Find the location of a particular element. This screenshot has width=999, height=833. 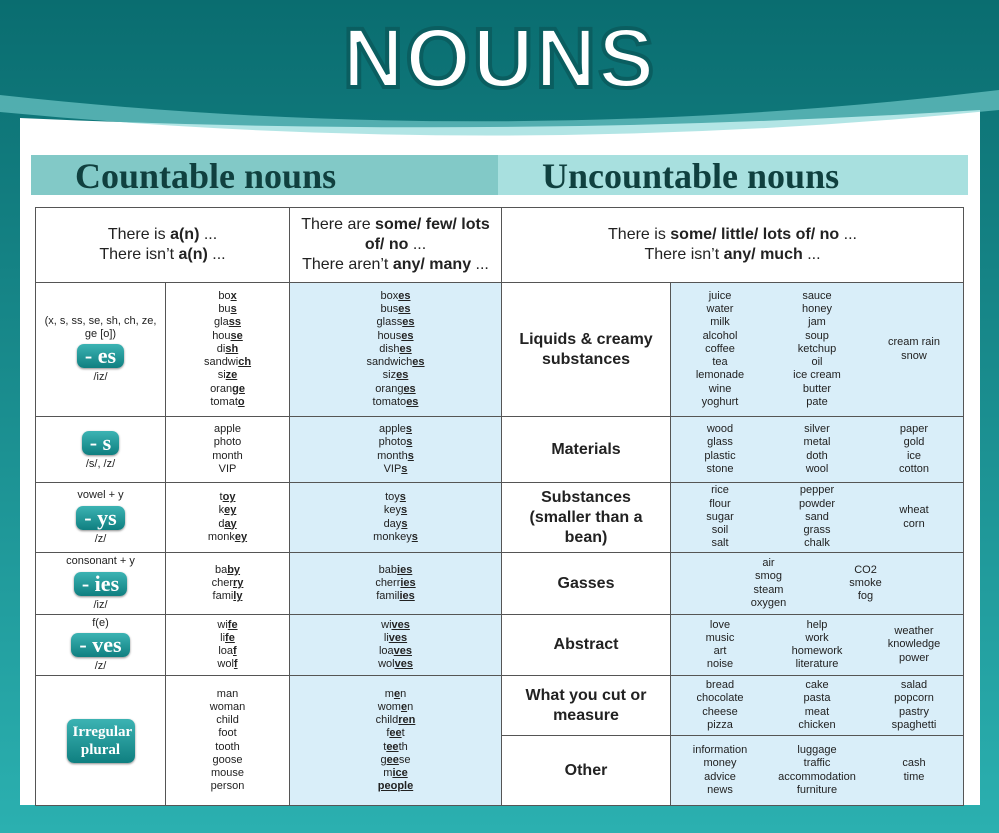

text-part: bus is located at coordinates (389, 309).